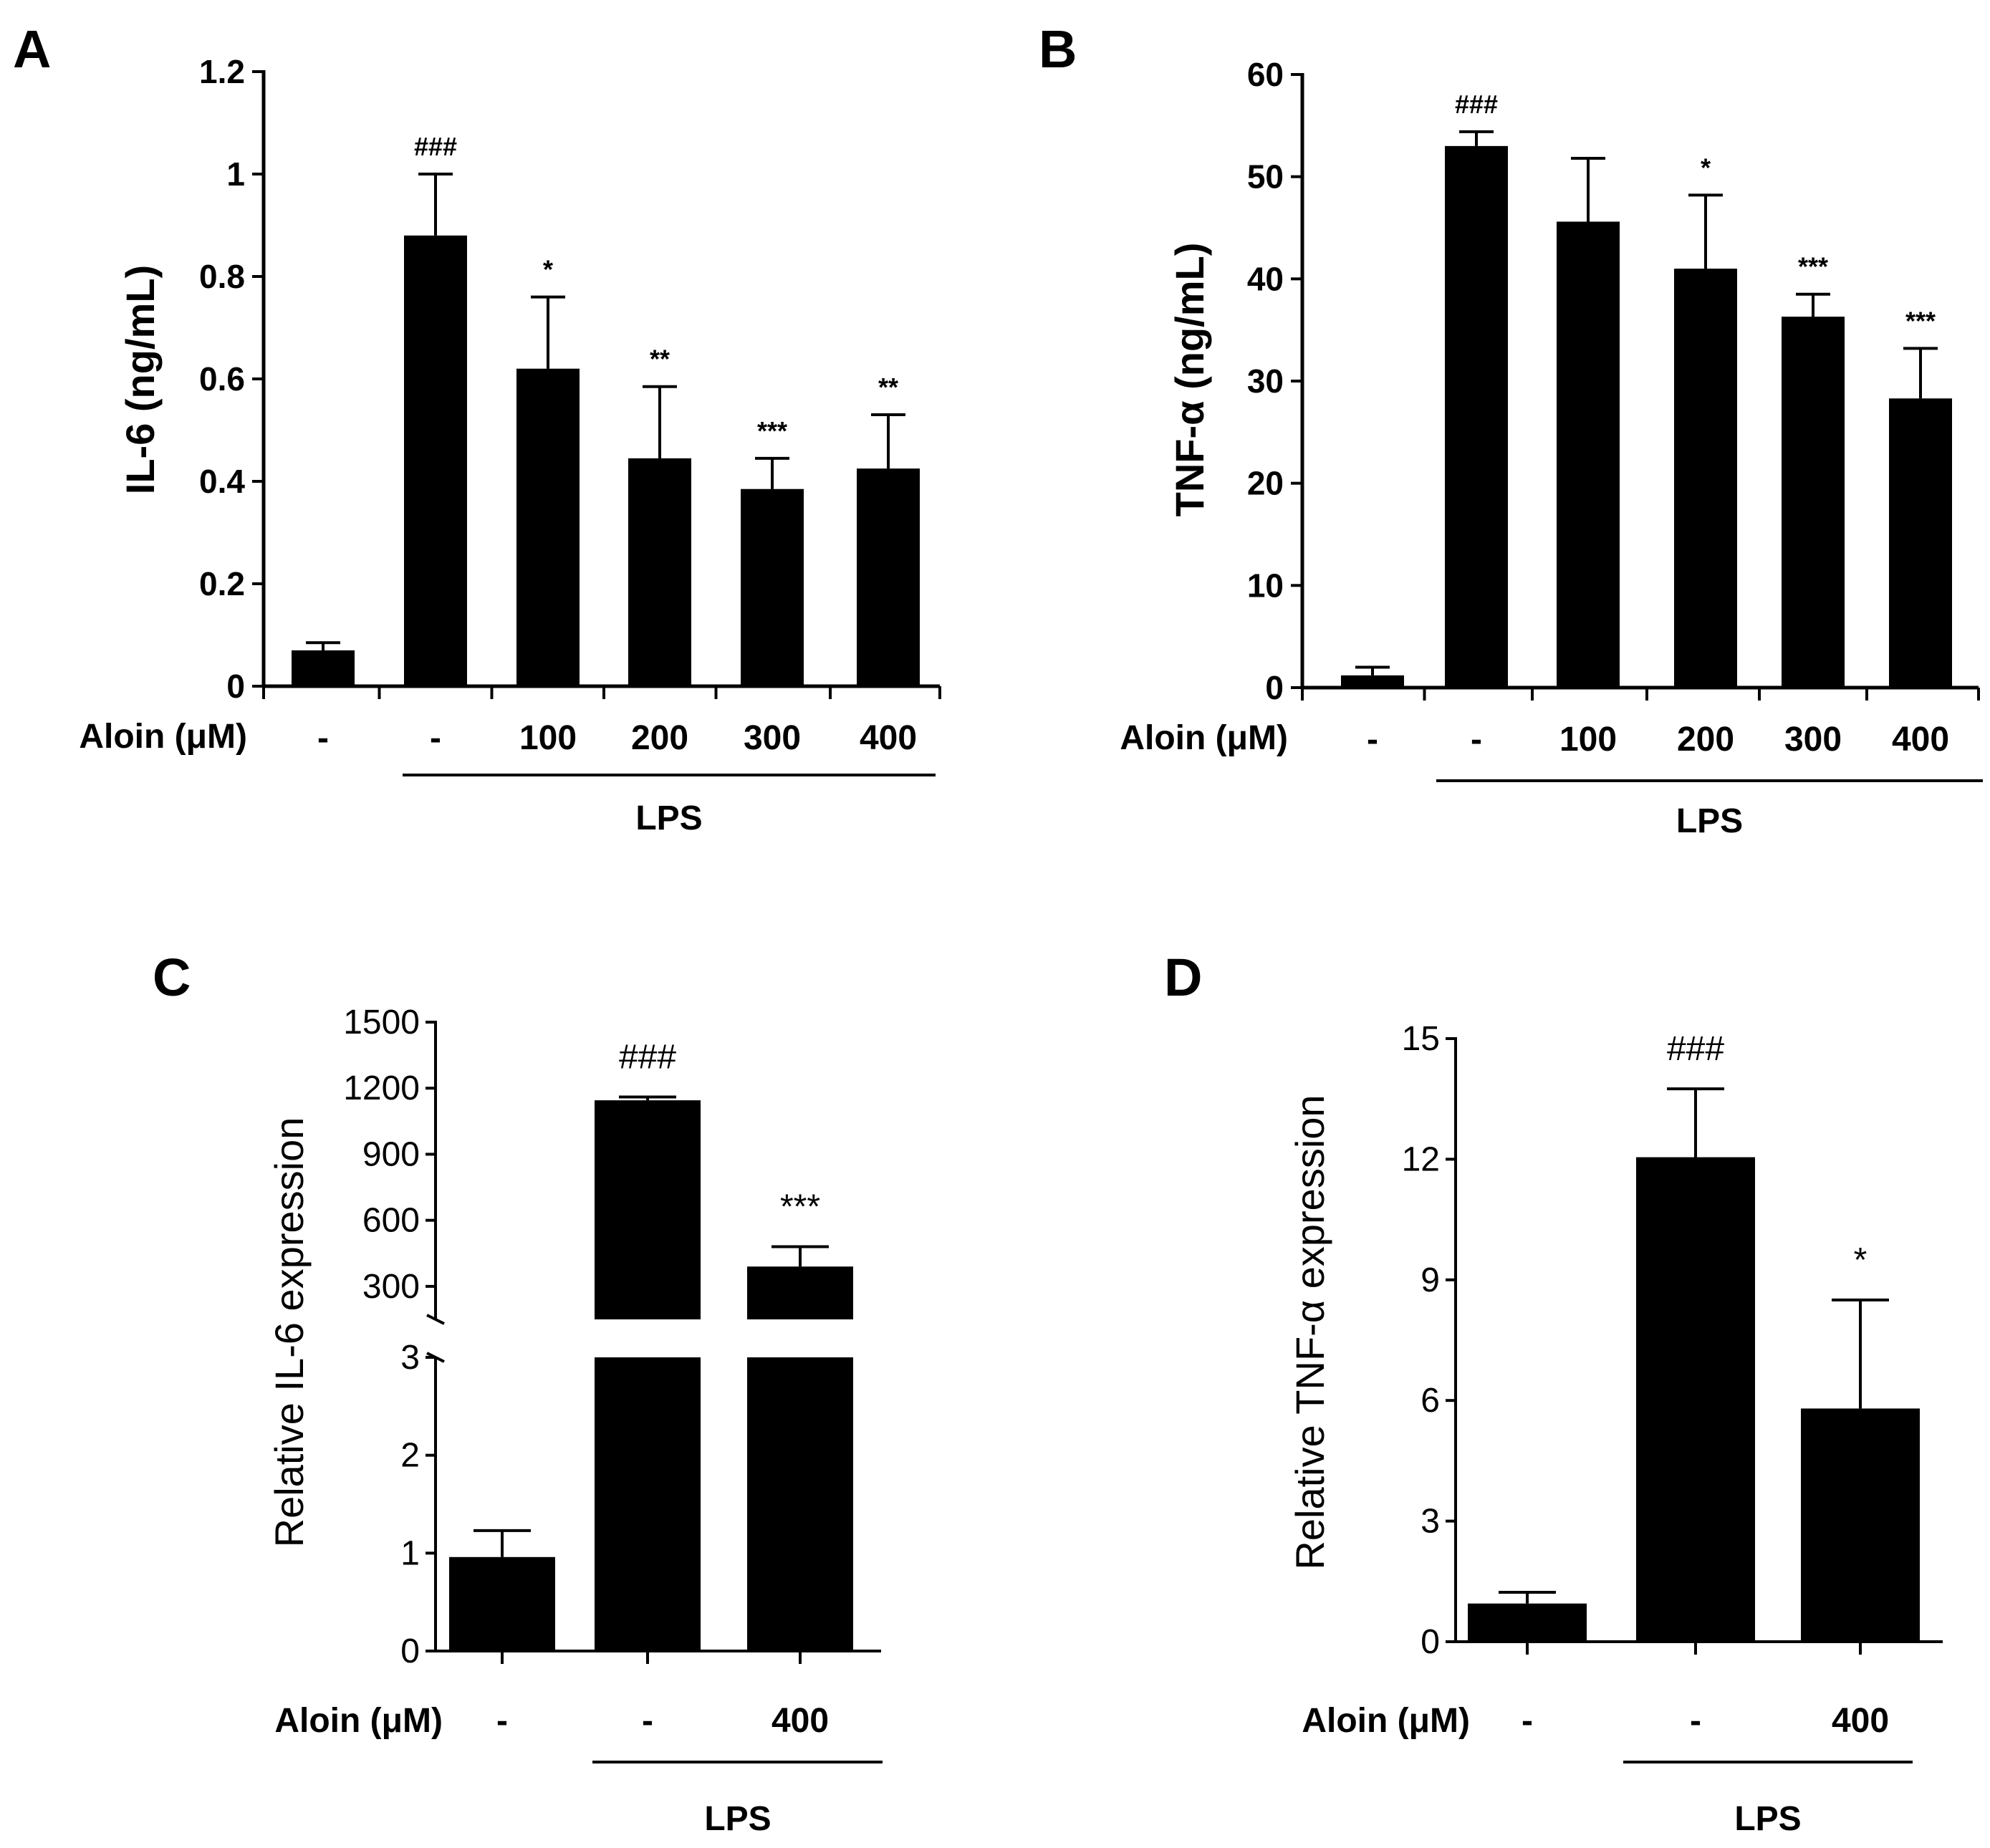  I want to click on y-tick-label: 1.2, so click(222, 71).